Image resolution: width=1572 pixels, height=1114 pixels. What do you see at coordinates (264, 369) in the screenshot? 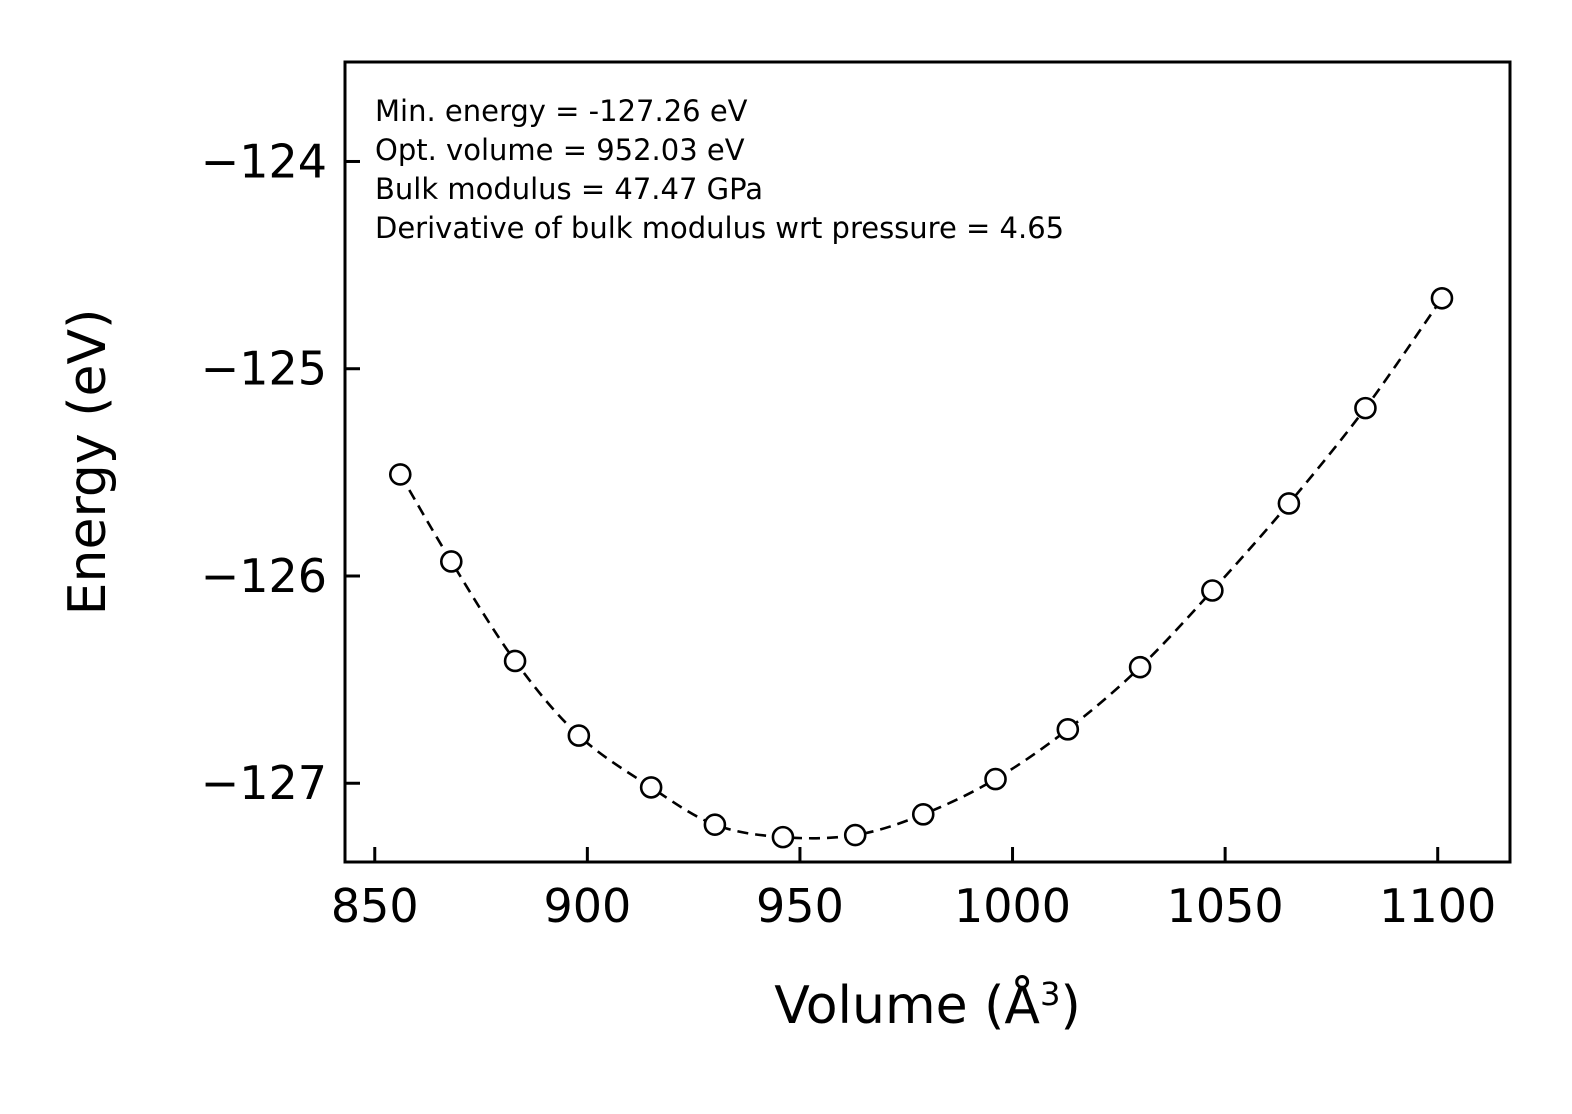
I see `y-tick-label: −125` at bounding box center [264, 369].